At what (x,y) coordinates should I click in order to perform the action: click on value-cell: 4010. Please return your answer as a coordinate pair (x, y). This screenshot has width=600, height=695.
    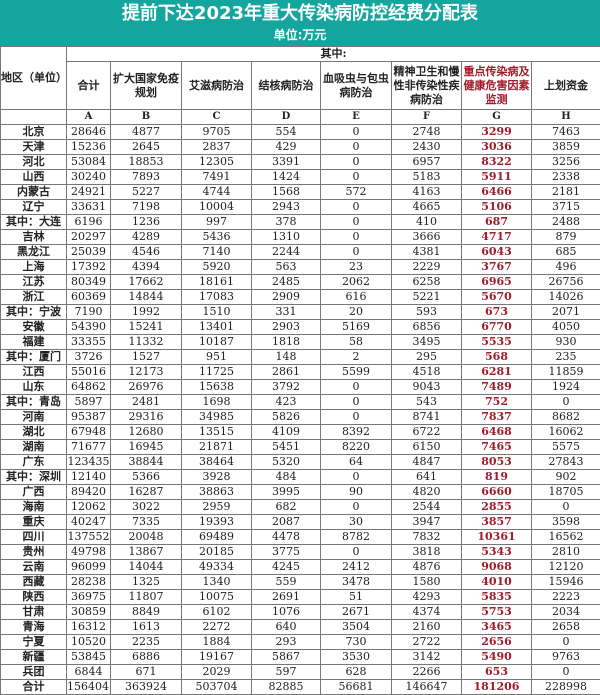
    Looking at the image, I should click on (497, 582).